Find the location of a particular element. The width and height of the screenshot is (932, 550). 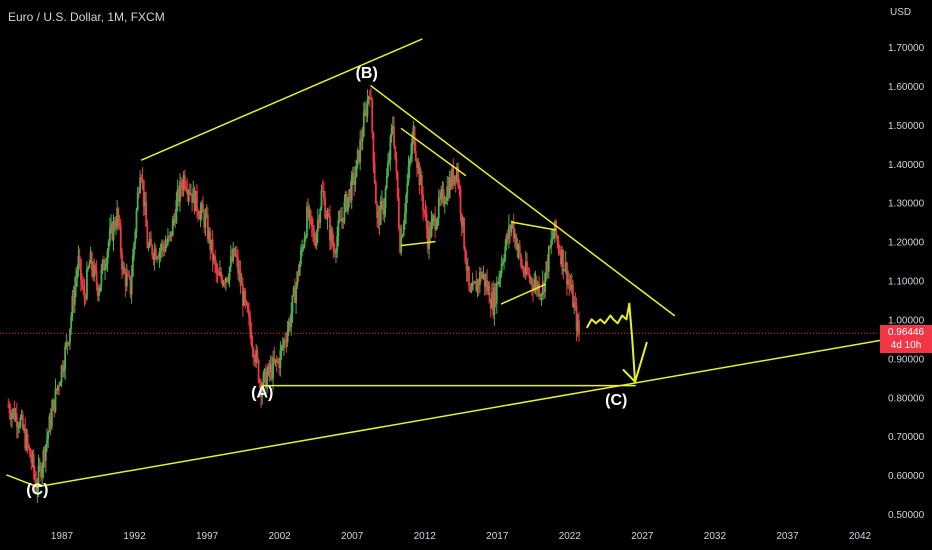

triangle-a-upper is located at coordinates (433, 152).